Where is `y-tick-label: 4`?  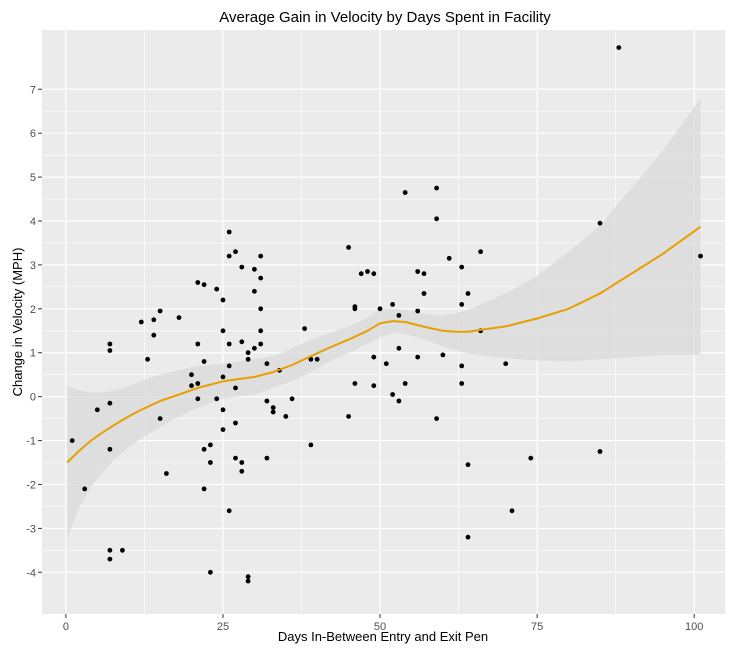
y-tick-label: 4 is located at coordinates (33, 222).